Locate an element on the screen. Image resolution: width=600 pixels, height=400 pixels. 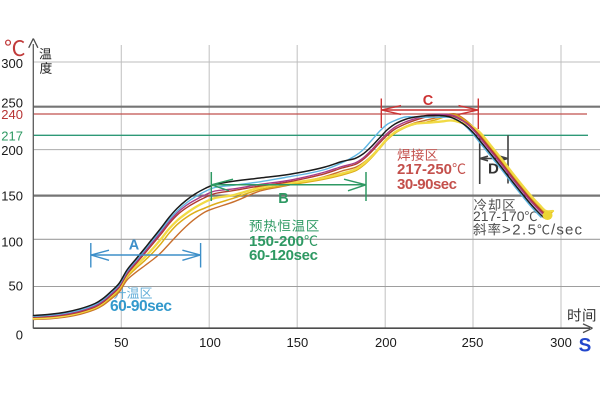
svg-text: 240 is located at coordinates (12, 114).